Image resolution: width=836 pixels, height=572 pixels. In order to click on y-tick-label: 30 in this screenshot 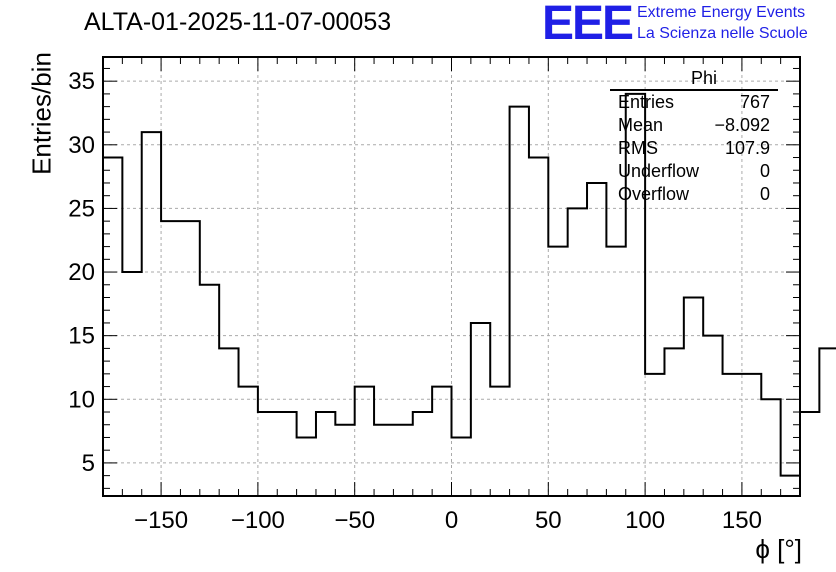, I will do `click(81, 145)`.